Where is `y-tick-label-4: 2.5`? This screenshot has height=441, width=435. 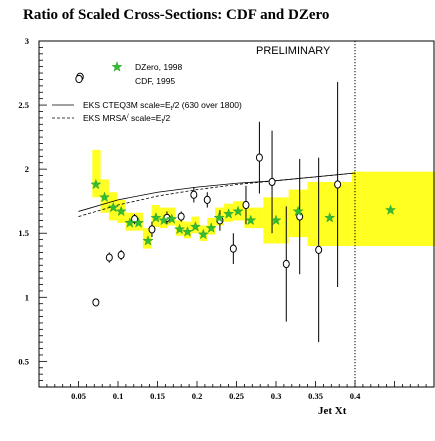
y-tick-label-4: 2.5 is located at coordinates (23, 105).